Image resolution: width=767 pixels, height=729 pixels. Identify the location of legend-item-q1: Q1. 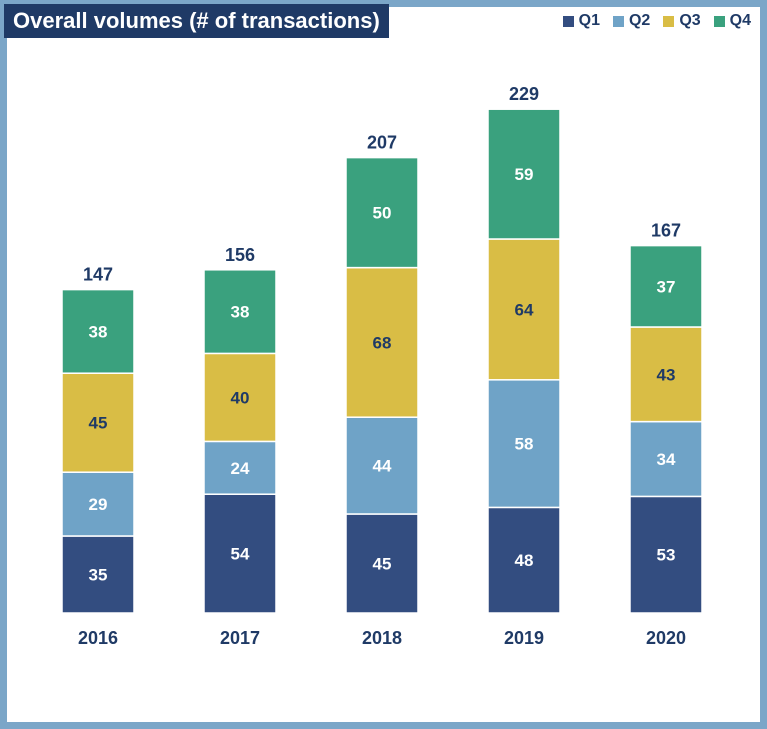
(581, 21).